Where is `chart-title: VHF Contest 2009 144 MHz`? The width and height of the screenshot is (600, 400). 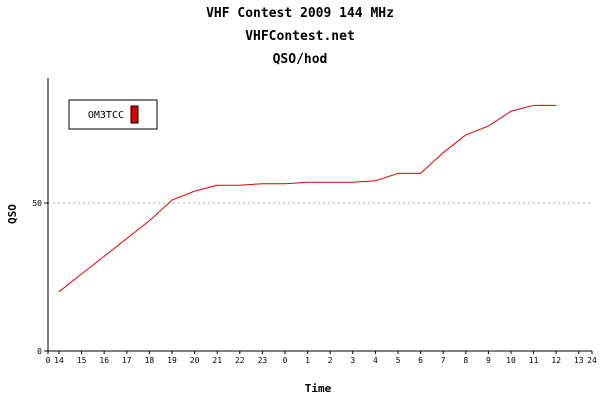
chart-title: VHF Contest 2009 144 MHz is located at coordinates (300, 13).